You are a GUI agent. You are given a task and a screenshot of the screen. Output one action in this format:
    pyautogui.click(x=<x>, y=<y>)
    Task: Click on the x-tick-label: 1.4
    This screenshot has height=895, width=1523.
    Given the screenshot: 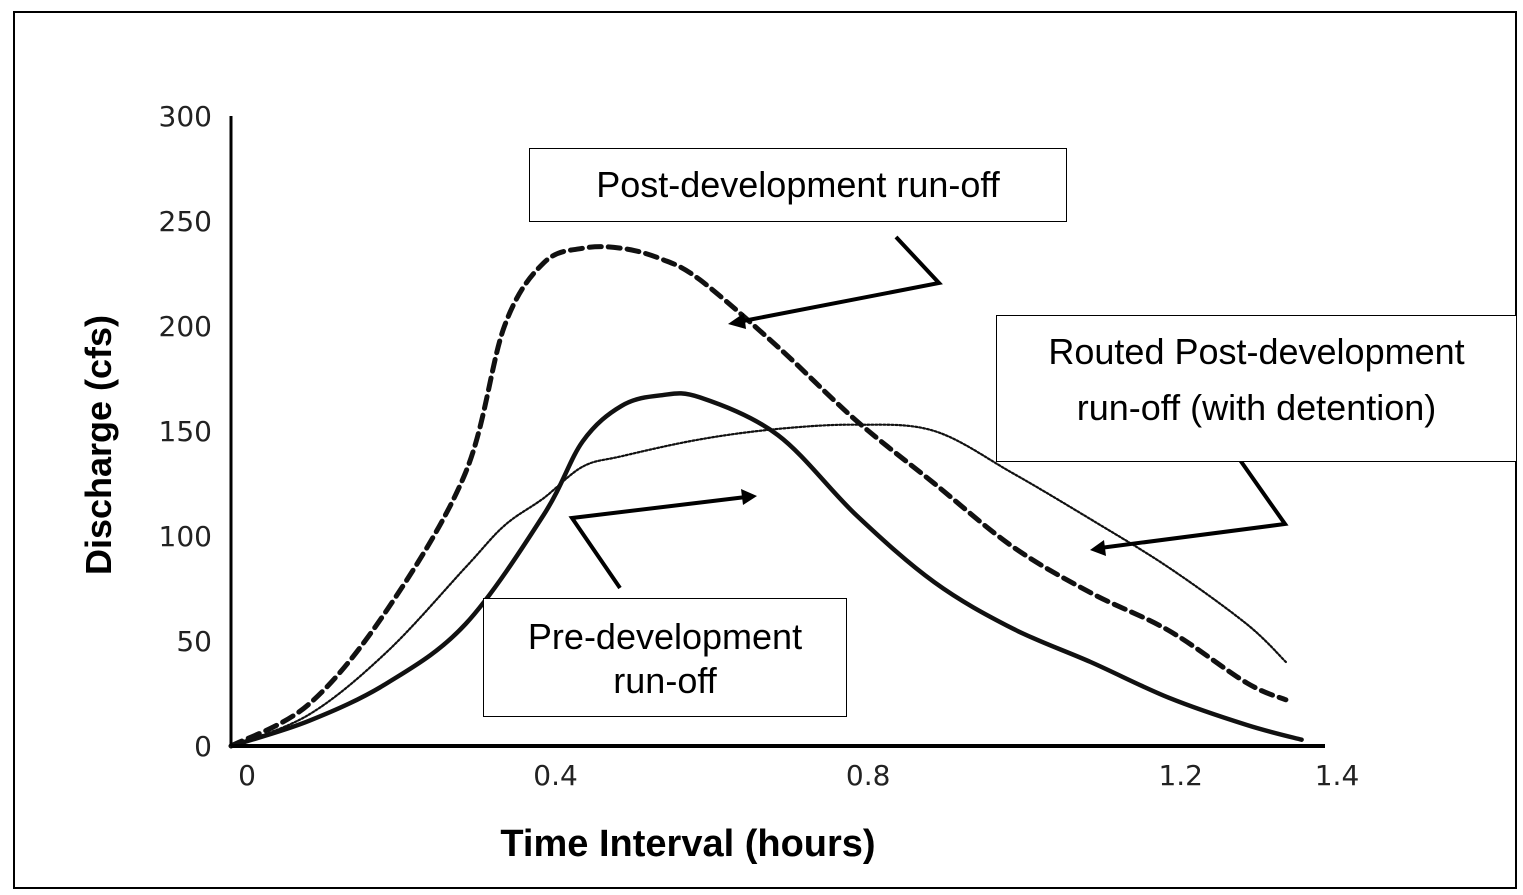 What is the action you would take?
    pyautogui.click(x=1337, y=775)
    